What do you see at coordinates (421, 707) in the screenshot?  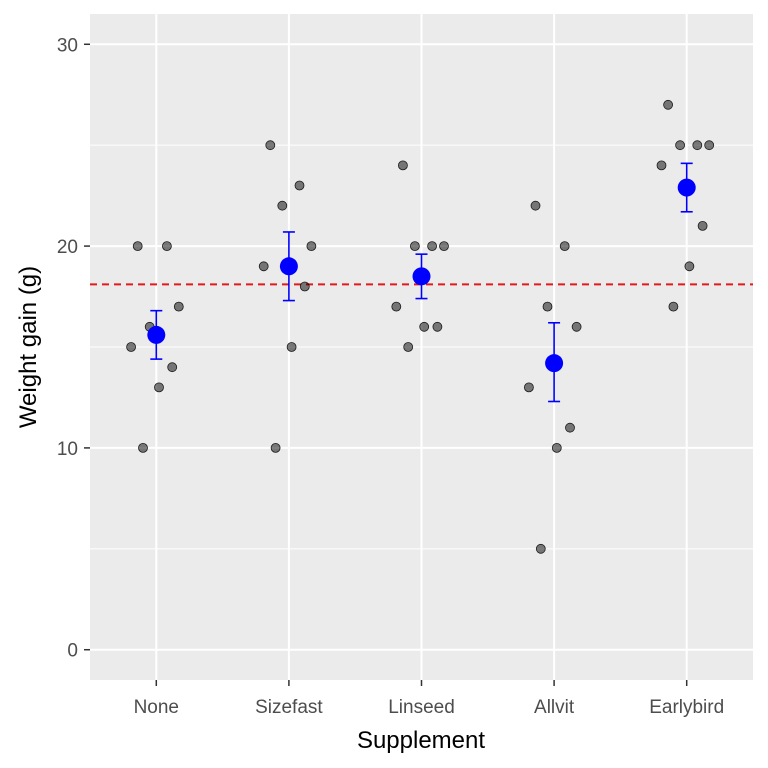 I see `x-tick-label-linseed: Linseed` at bounding box center [421, 707].